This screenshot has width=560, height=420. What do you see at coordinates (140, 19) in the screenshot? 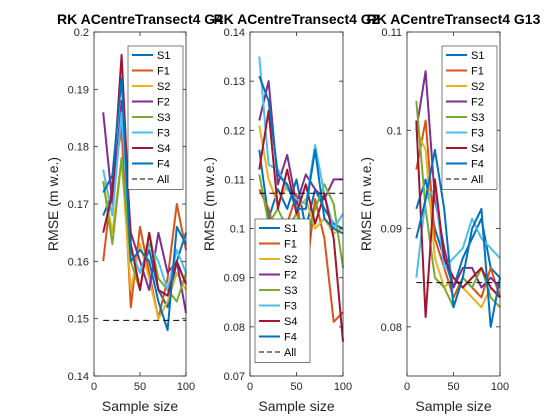
I see `chart-title: RK ACentreTransect4 G4` at bounding box center [140, 19].